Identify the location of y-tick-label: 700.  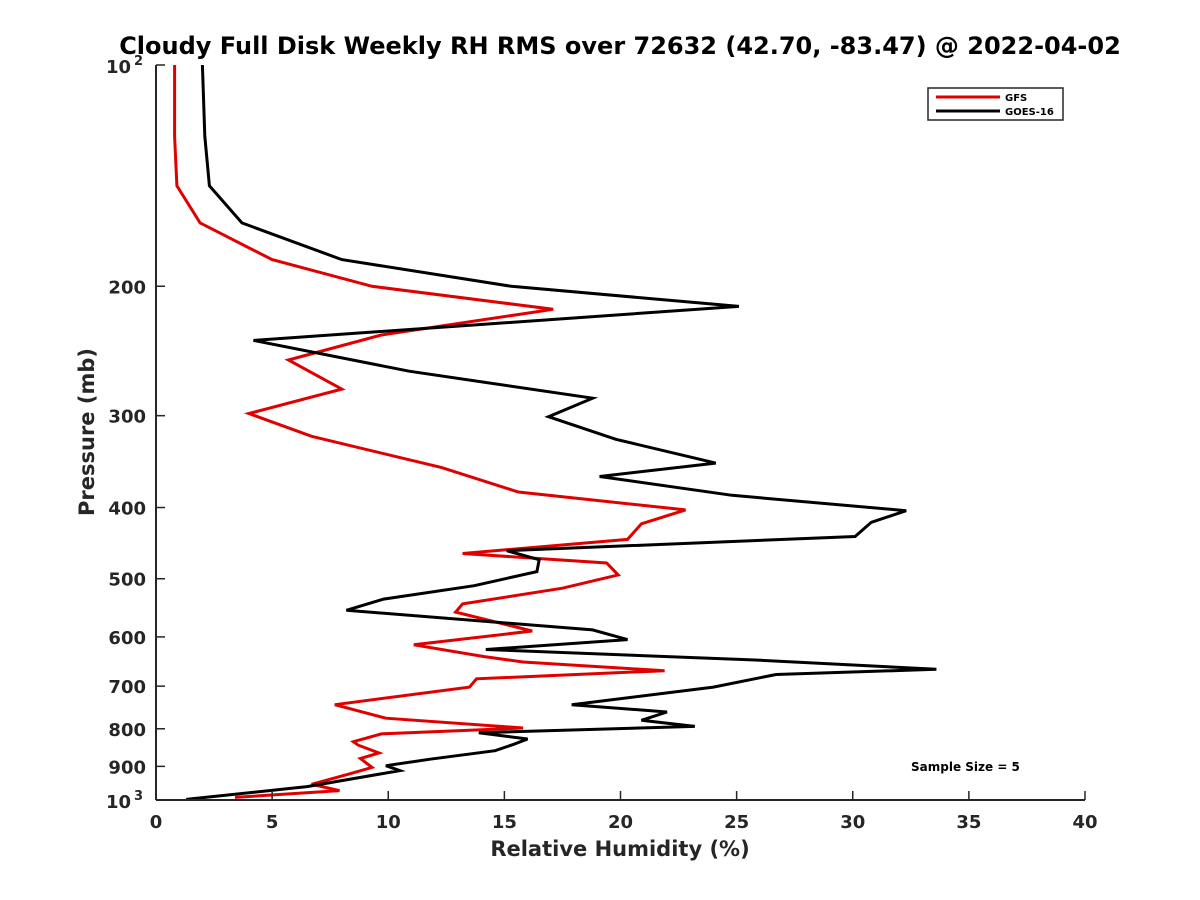
(127, 687).